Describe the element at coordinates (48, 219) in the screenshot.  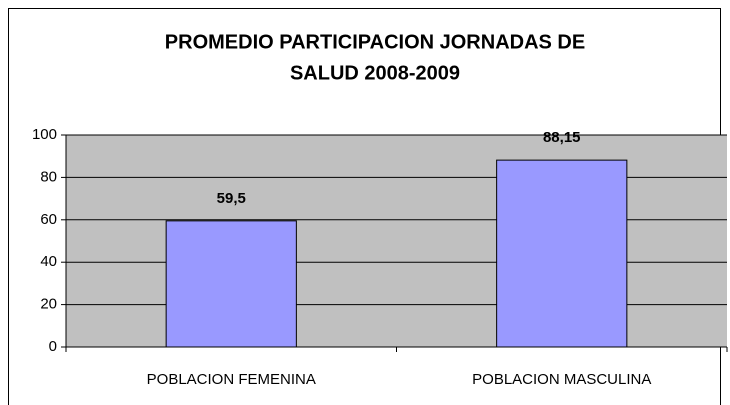
I see `y-tick-label: 60` at that location.